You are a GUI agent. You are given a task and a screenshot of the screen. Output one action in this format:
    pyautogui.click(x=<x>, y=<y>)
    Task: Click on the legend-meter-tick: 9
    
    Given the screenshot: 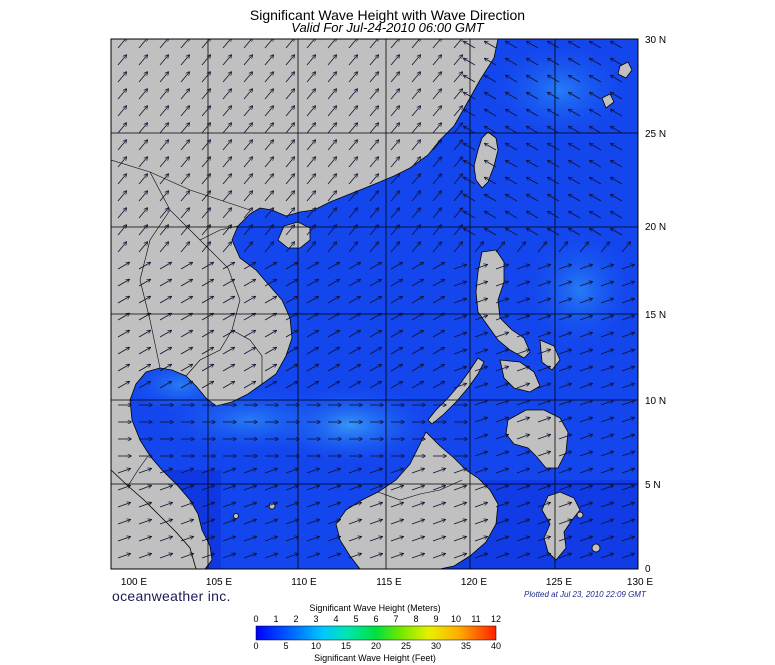 What is the action you would take?
    pyautogui.click(x=436, y=619)
    